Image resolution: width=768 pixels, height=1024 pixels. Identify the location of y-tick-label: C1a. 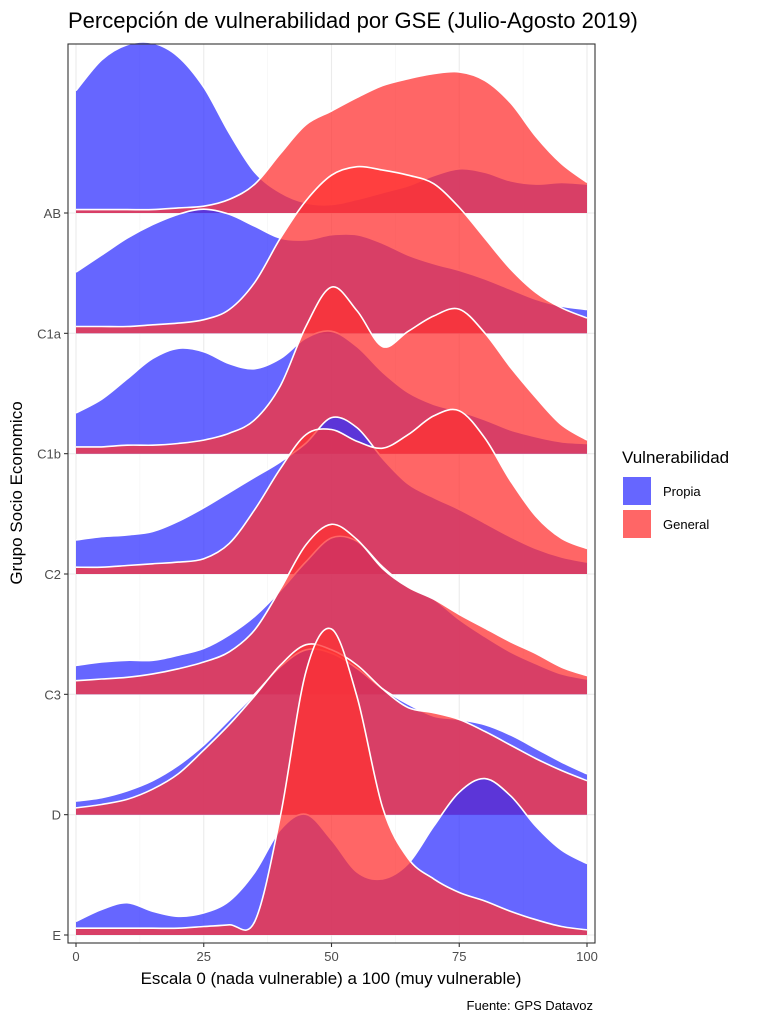
(49, 333).